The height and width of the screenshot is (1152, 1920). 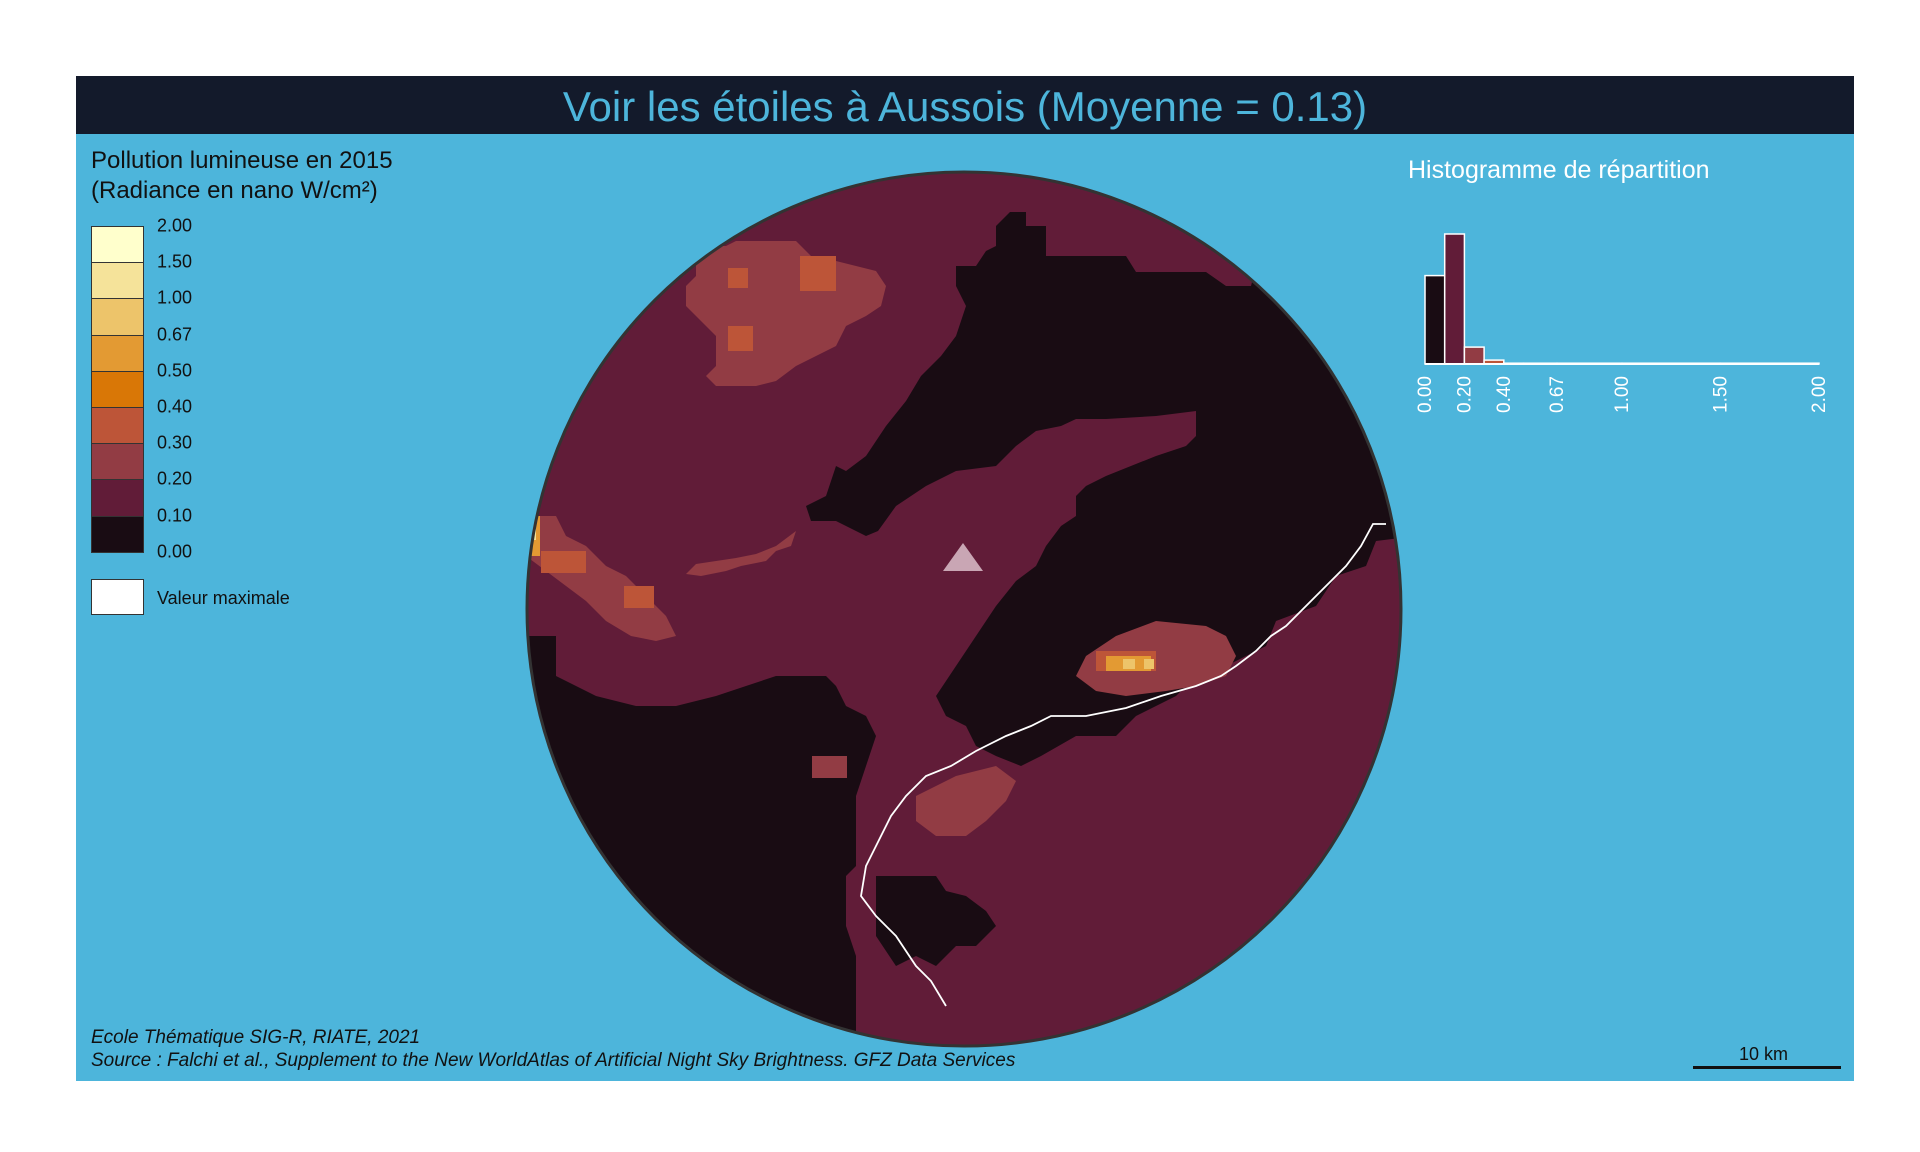 I want to click on scale-bar-label: 10 km, so click(x=1764, y=1054).